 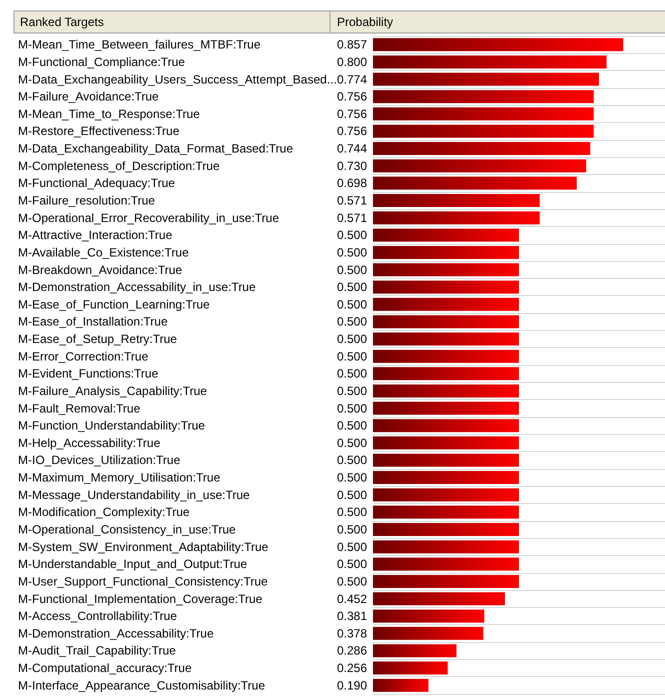 I want to click on data-label: 0.774, so click(x=352, y=79).